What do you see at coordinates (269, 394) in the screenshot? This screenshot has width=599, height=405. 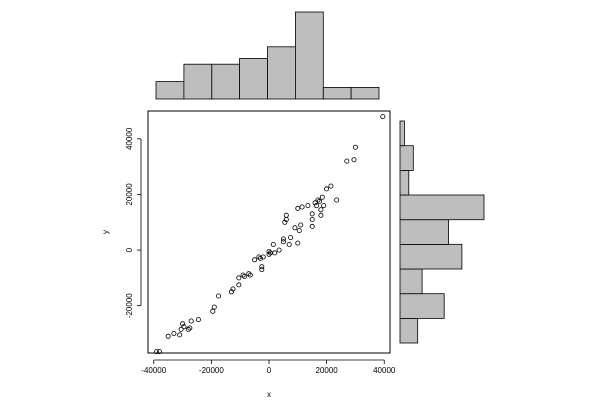 I see `x-axis-label: x` at bounding box center [269, 394].